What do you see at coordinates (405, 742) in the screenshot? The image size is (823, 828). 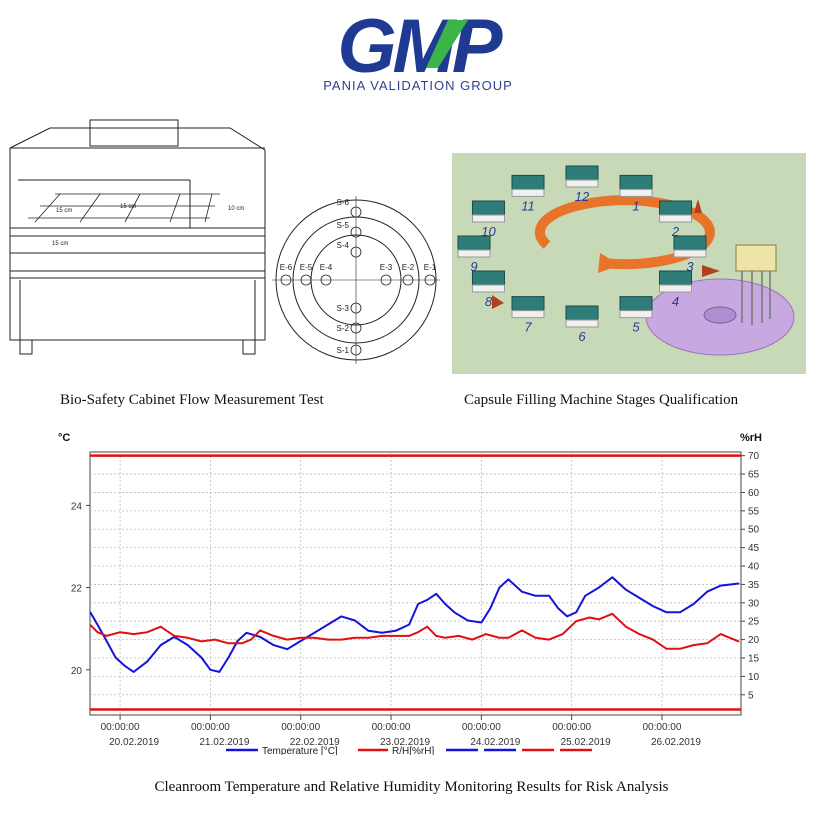 I see `x-tick-date-label: 23.02.2019` at bounding box center [405, 742].